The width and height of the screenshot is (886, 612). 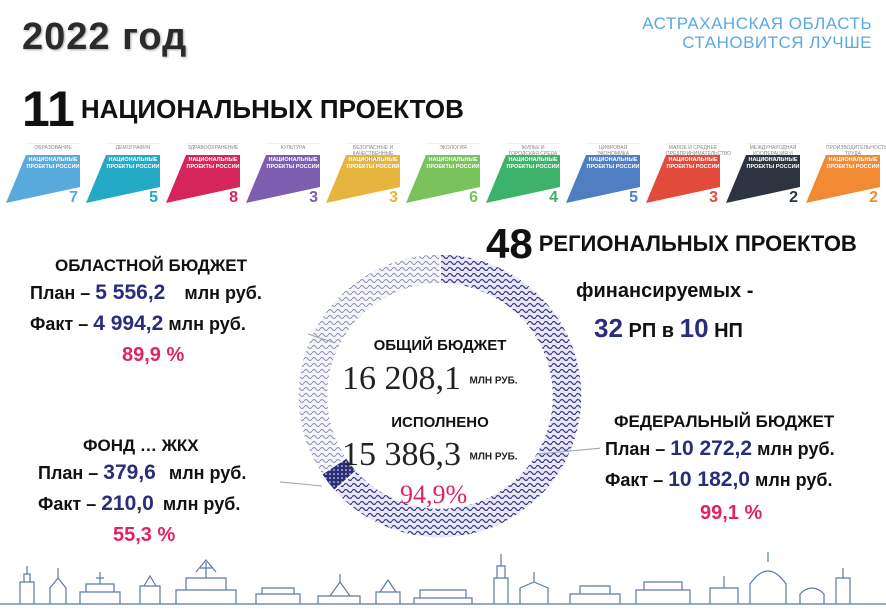 I want to click on oblast-fact-unit: млн руб., so click(x=207, y=324).